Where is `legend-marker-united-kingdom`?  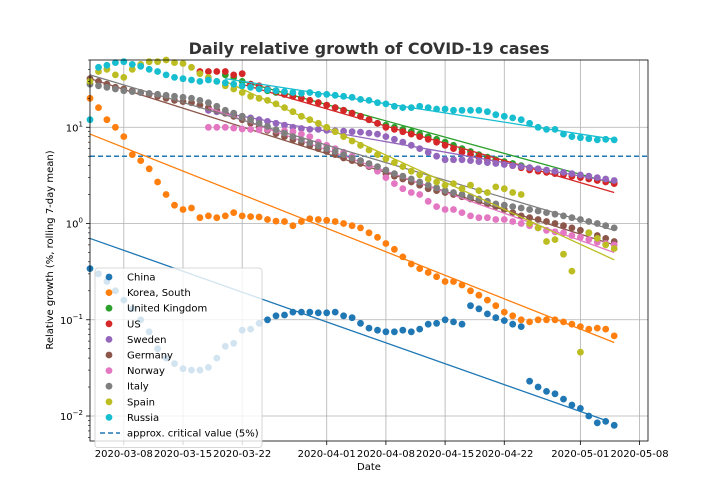
legend-marker-united-kingdom is located at coordinates (109, 308).